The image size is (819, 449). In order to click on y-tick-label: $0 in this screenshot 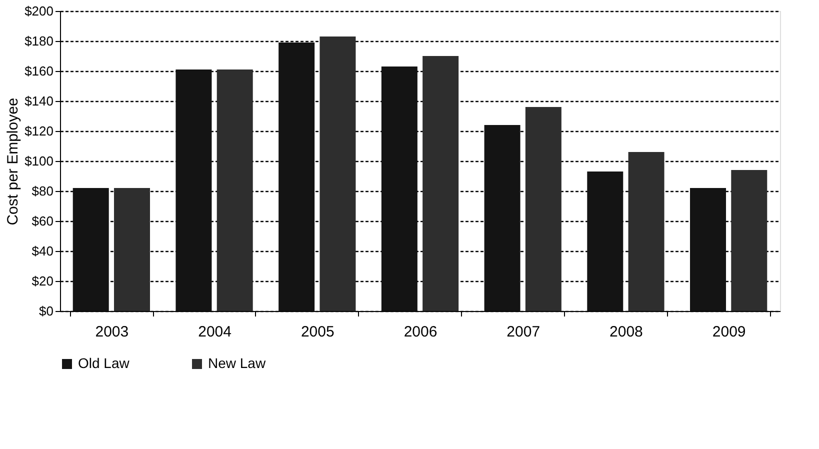, I will do `click(46, 311)`.